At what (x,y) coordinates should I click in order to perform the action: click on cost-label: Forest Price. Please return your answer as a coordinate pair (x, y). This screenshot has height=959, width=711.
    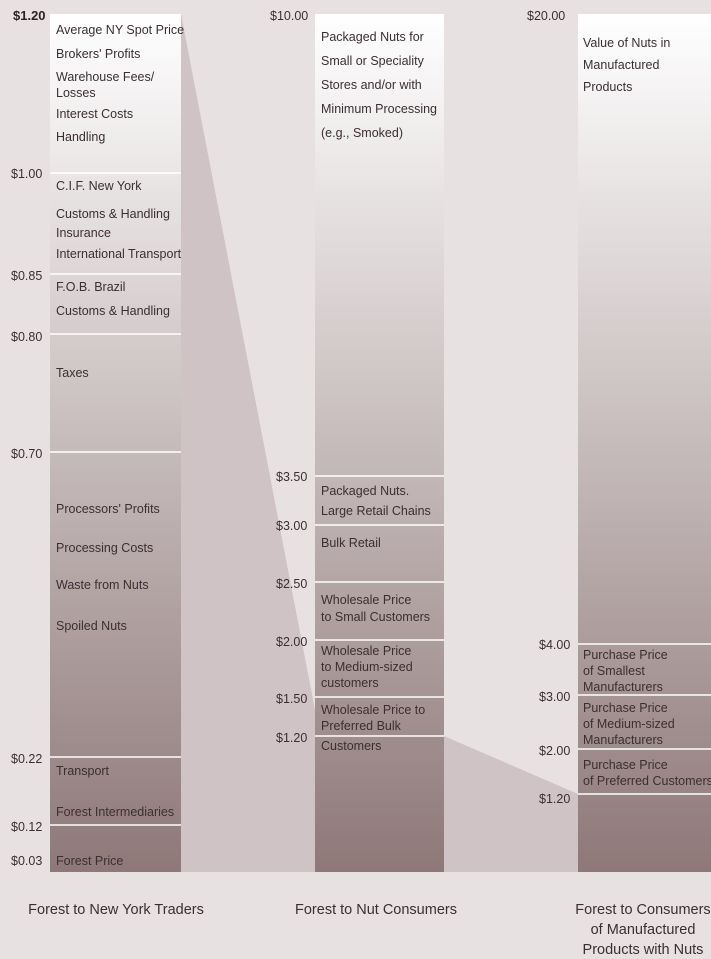
    Looking at the image, I should click on (89, 861).